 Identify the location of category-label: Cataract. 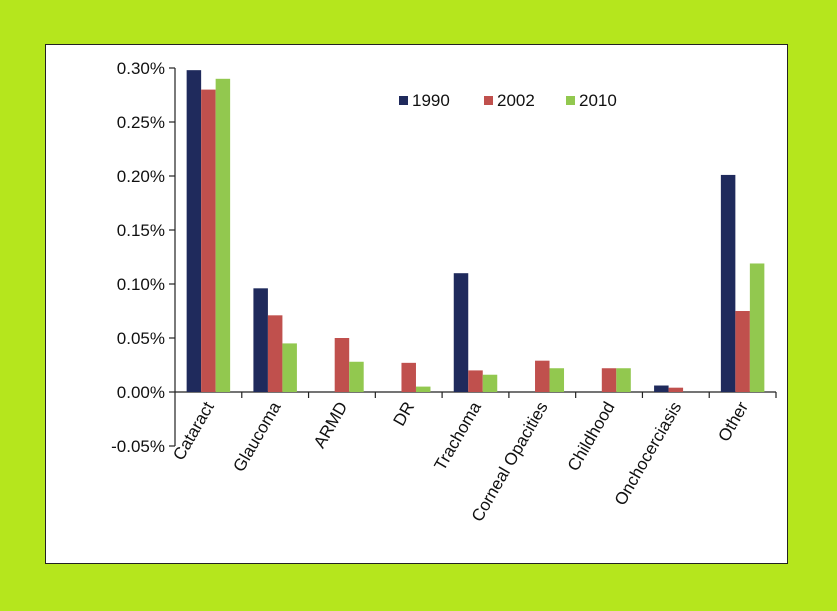
(193, 430).